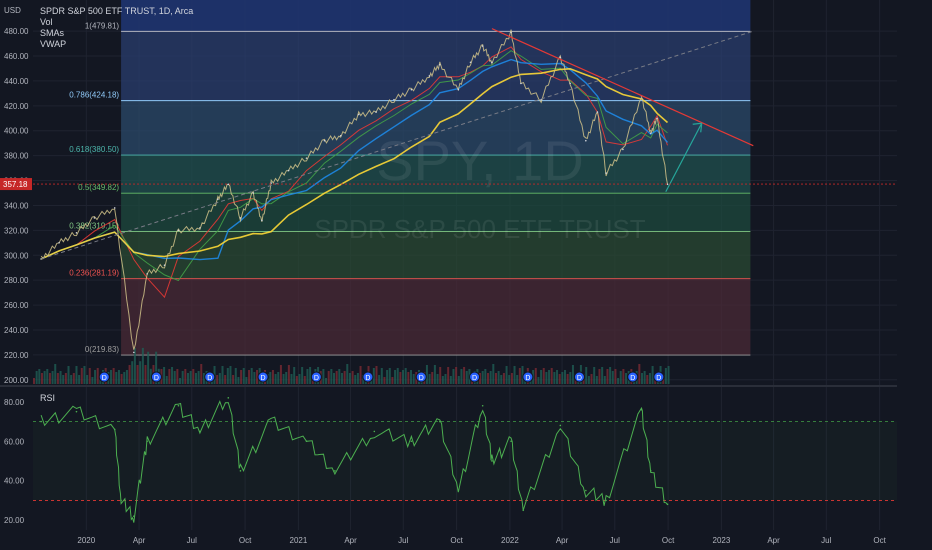 Image resolution: width=932 pixels, height=550 pixels. Describe the element at coordinates (350, 540) in the screenshot. I see `x-tick-label: Apr` at that location.